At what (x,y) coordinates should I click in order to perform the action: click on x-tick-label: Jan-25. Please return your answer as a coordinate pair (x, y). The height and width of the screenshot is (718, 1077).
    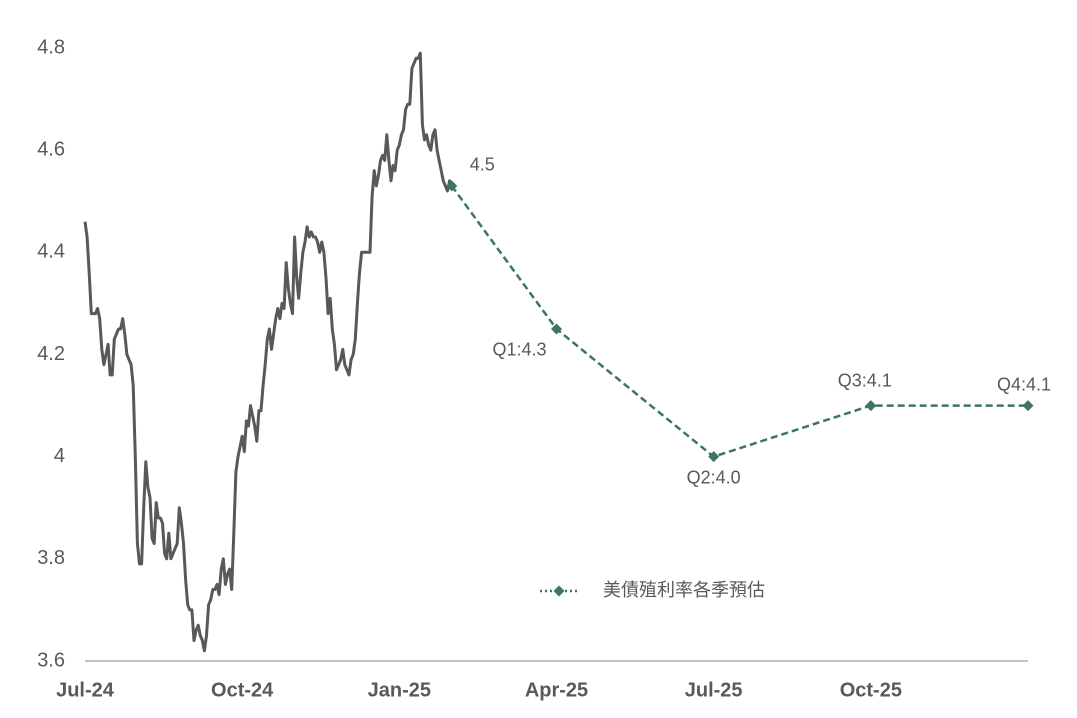
    Looking at the image, I should click on (399, 690).